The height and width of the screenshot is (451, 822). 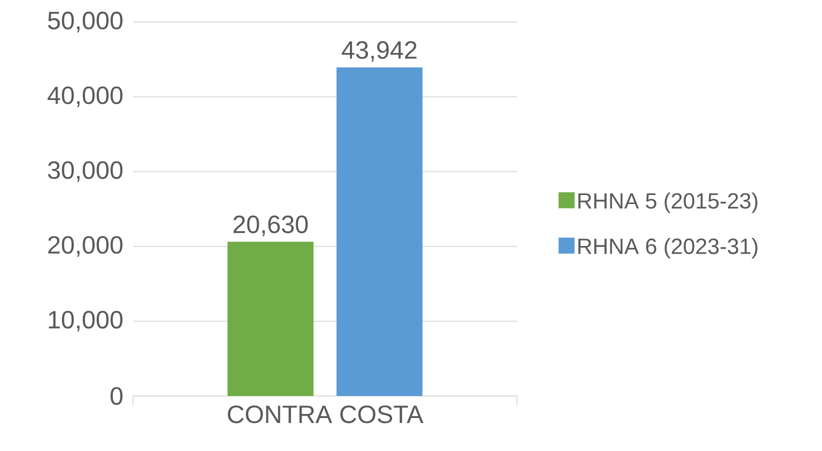 I want to click on y-tick-label: 20,000, so click(x=85, y=246).